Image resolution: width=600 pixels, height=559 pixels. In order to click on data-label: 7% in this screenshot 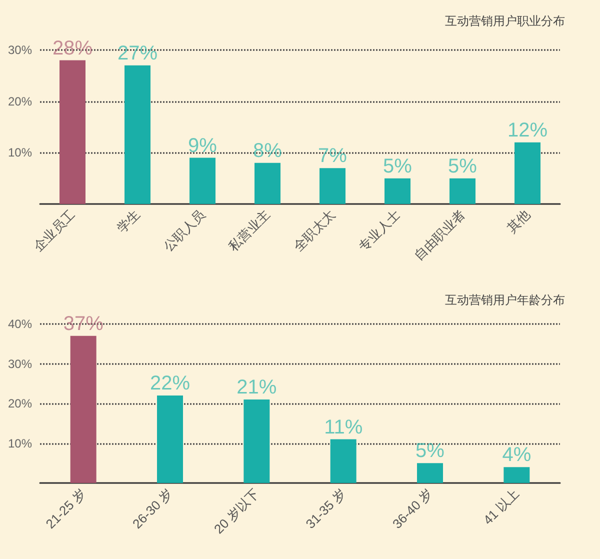, I will do `click(333, 156)`.